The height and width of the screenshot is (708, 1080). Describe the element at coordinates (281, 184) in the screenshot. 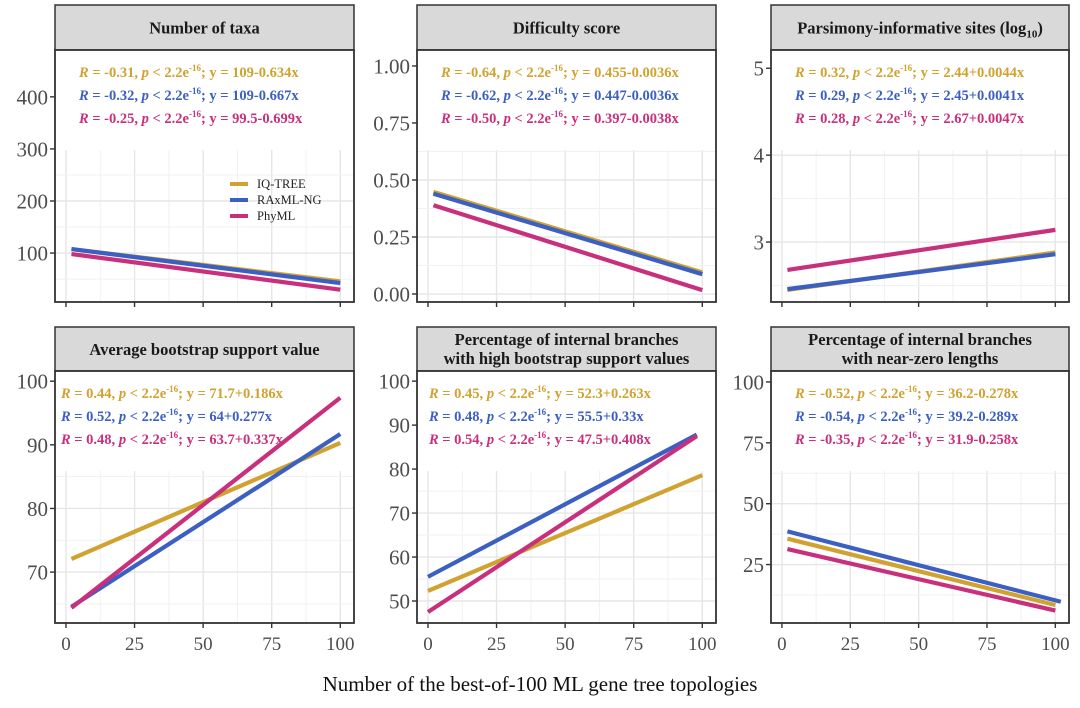

I see `legend-label: IQ-TREE` at that location.